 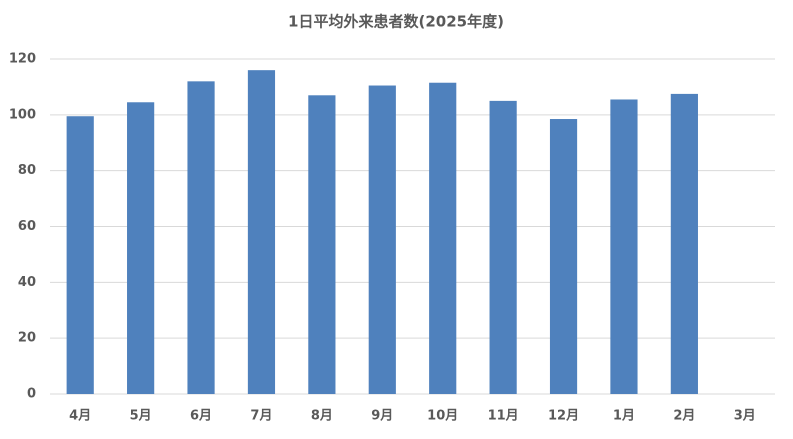 What do you see at coordinates (322, 416) in the screenshot?
I see `x-tick-label: 8月` at bounding box center [322, 416].